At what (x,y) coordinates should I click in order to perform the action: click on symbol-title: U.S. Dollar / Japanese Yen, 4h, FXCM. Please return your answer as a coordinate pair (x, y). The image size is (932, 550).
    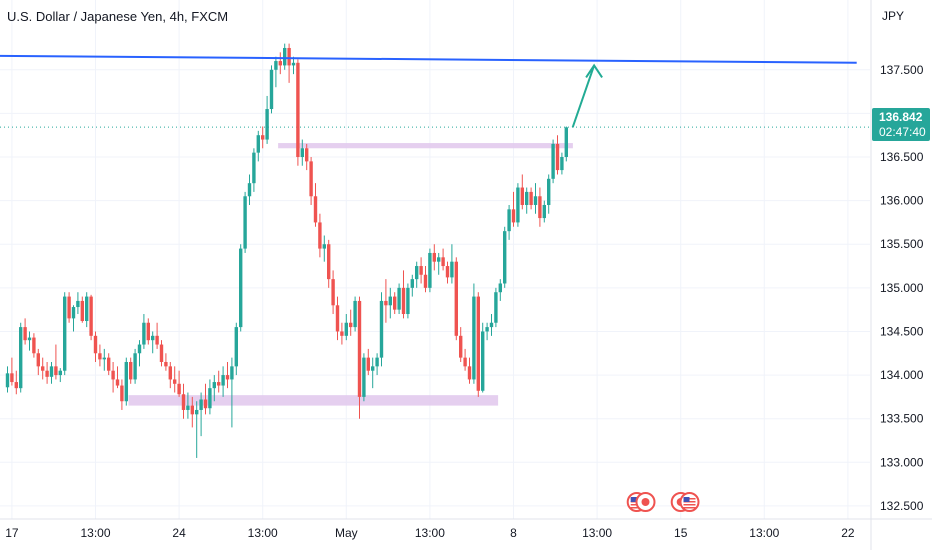
    Looking at the image, I should click on (118, 16).